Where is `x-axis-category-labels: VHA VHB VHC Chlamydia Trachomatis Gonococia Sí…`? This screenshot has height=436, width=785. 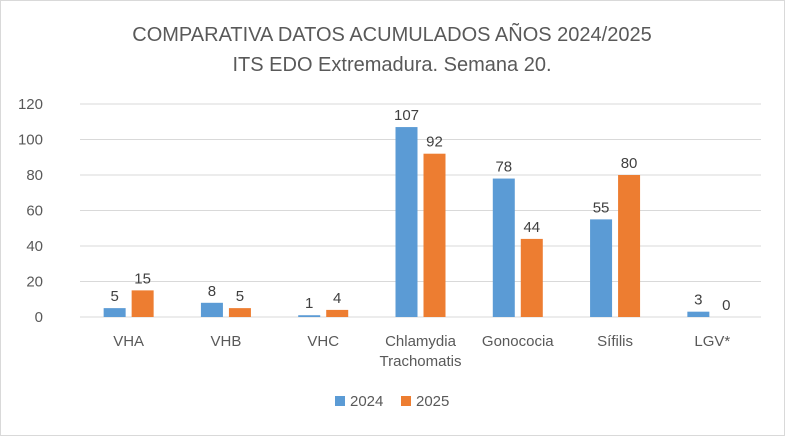 x-axis-category-labels: VHA VHB VHC Chlamydia Trachomatis Gonococia Sí… is located at coordinates (421, 351).